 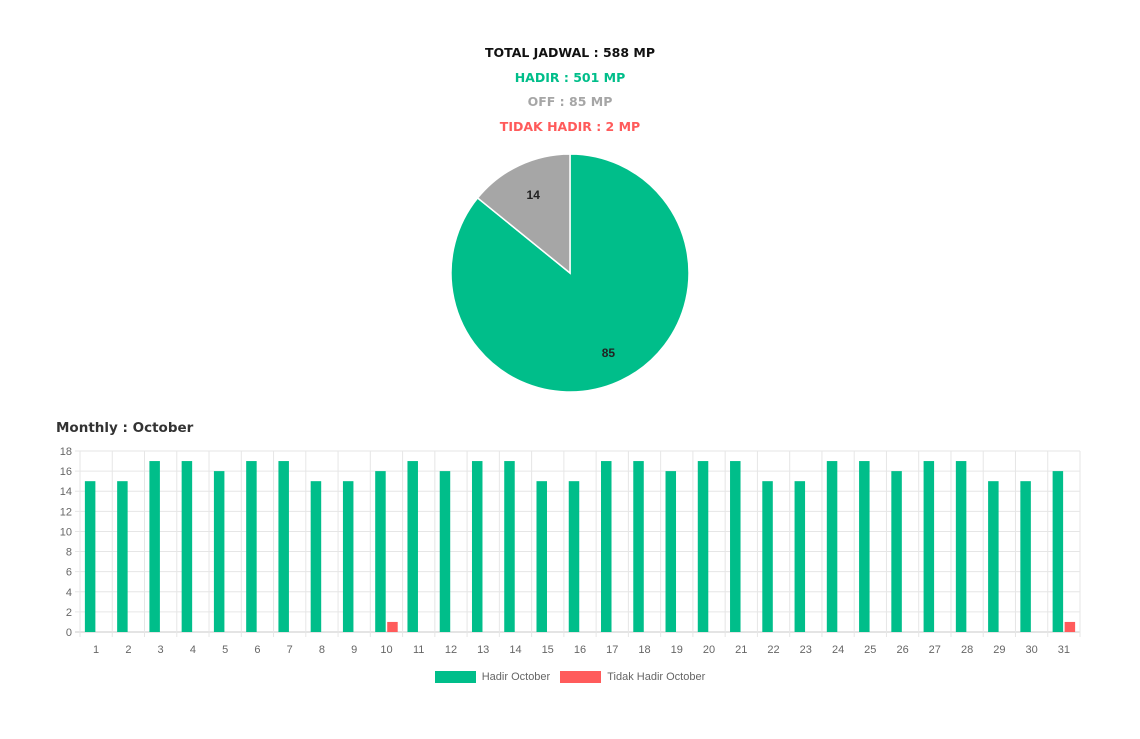 I want to click on x-tick-label: 16, so click(x=580, y=650).